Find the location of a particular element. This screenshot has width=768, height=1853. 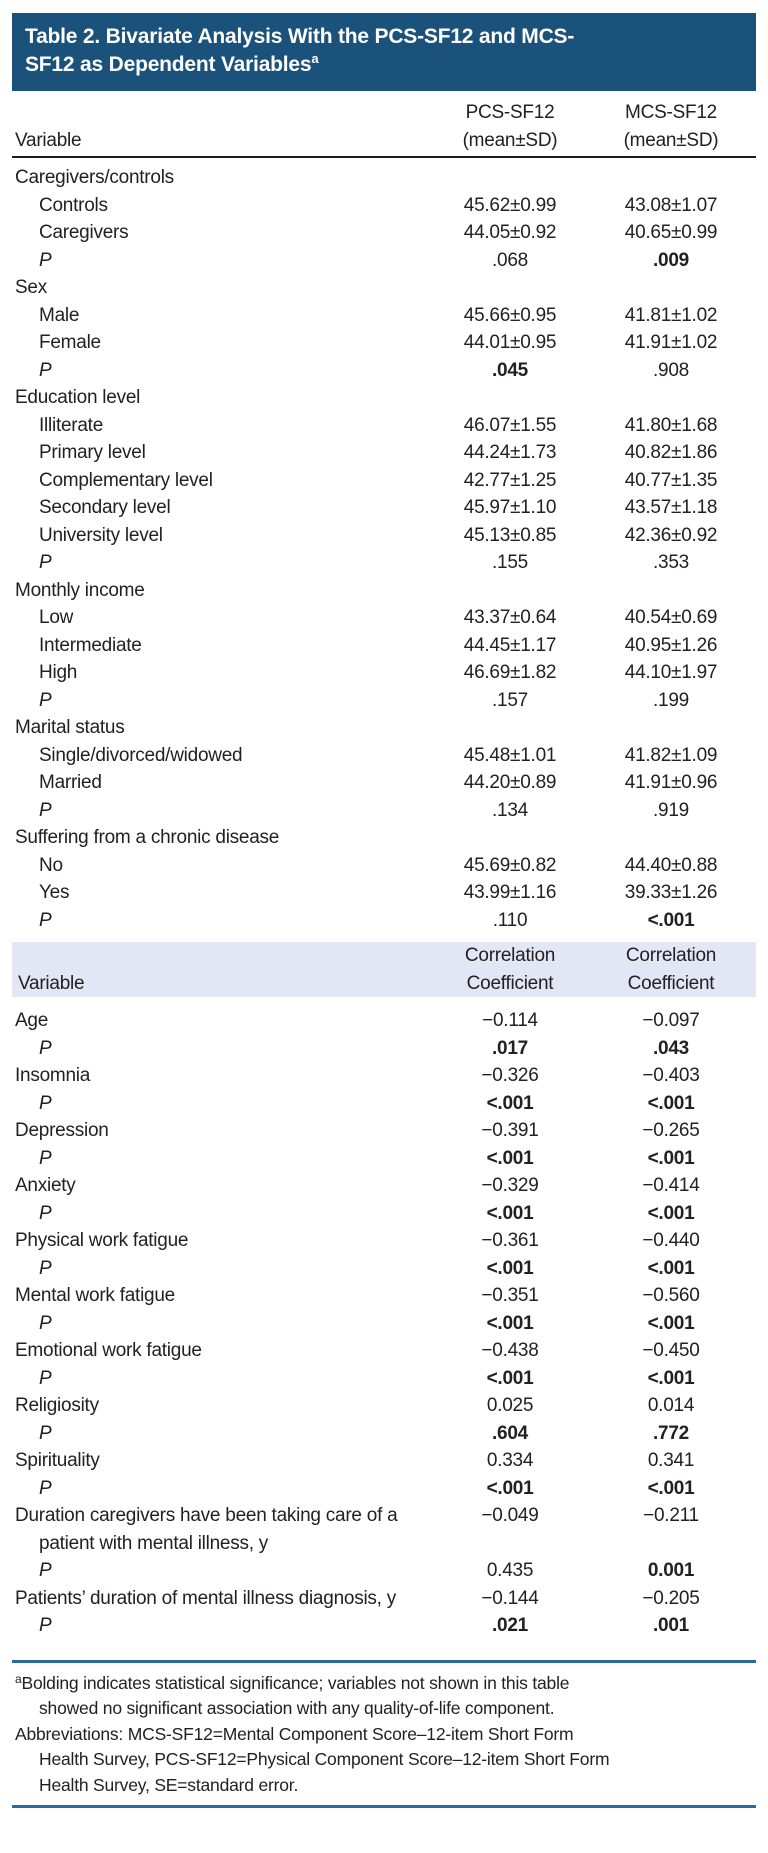

mcs-value: −0.211 is located at coordinates (671, 1515).